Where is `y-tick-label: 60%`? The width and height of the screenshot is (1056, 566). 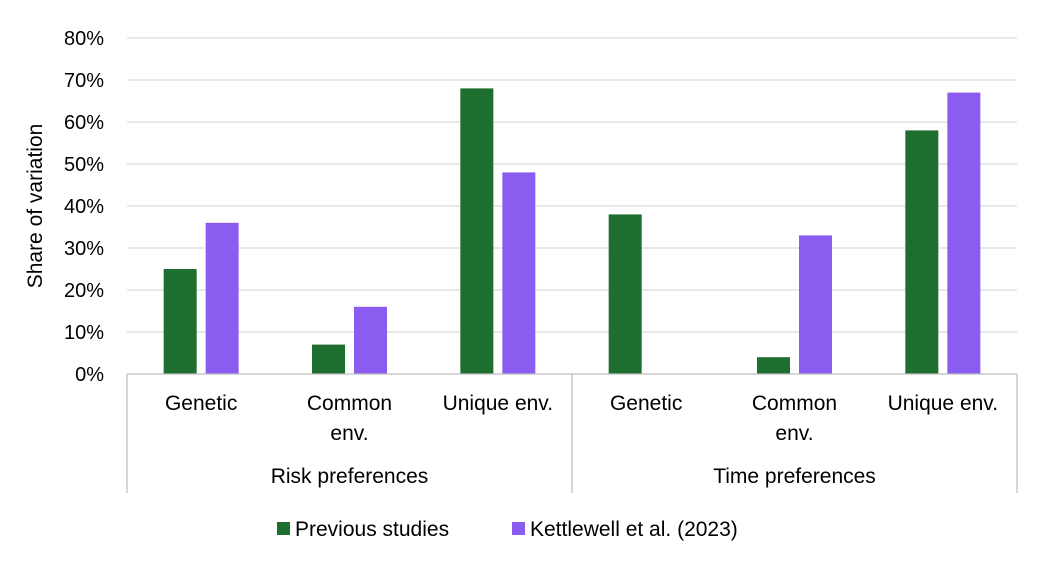
y-tick-label: 60% is located at coordinates (84, 123).